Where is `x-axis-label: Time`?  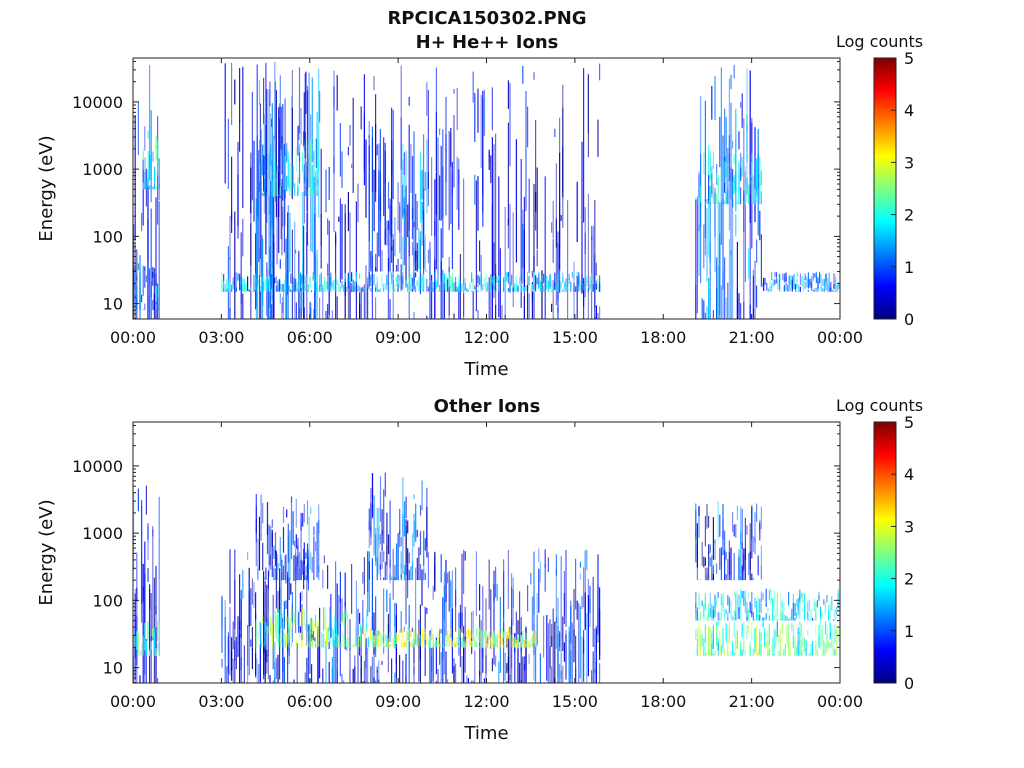
x-axis-label: Time is located at coordinates (485, 369).